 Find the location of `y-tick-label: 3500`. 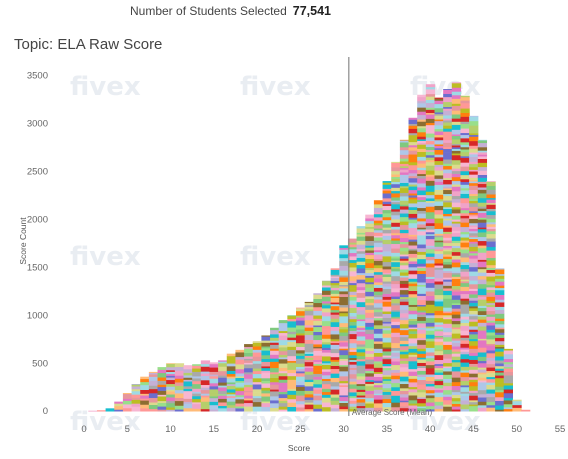

y-tick-label: 3500 is located at coordinates (37, 76).